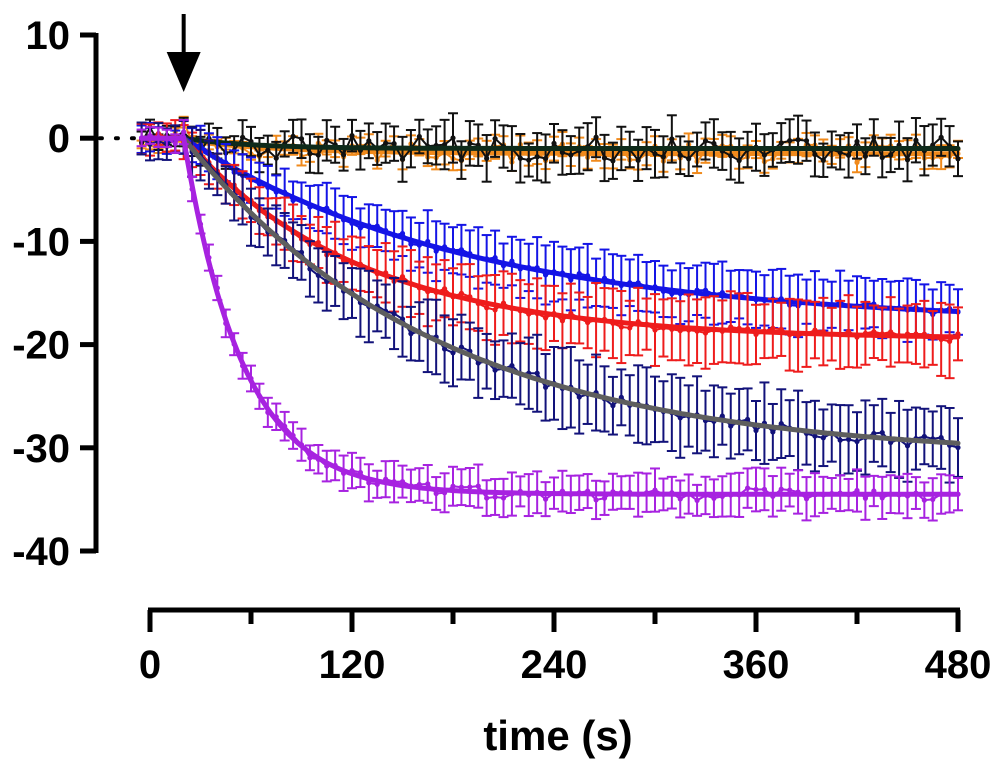  Describe the element at coordinates (557, 735) in the screenshot. I see `x-axis-label: time (s)` at that location.